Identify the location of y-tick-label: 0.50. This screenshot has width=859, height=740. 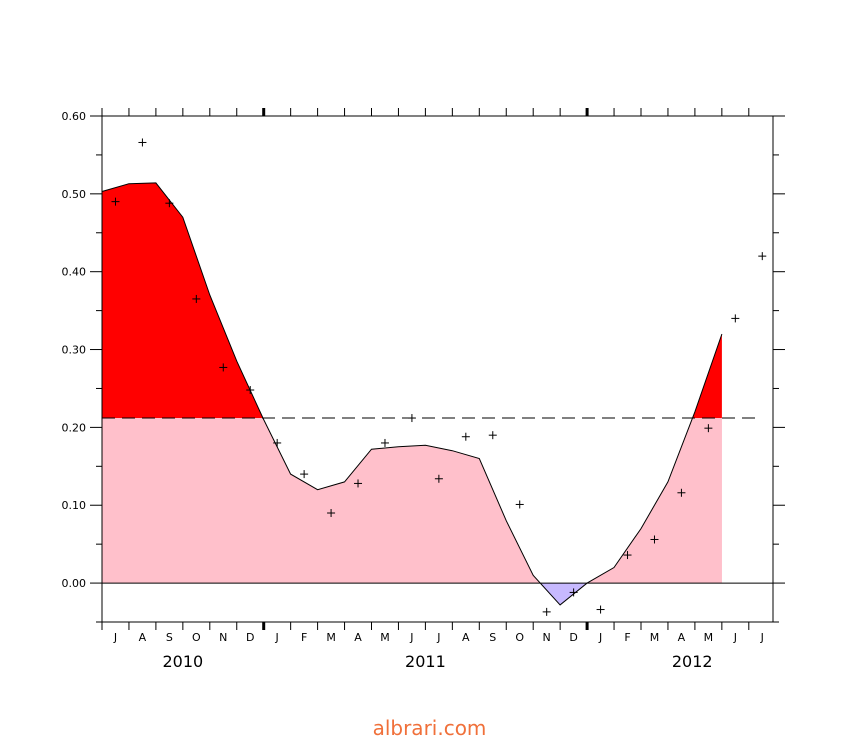
(74, 194).